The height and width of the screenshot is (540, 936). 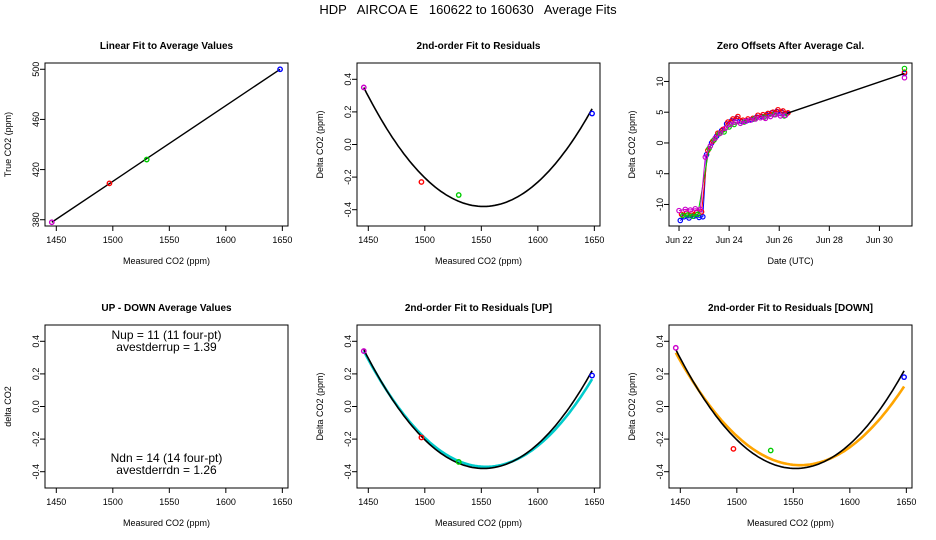 What do you see at coordinates (829, 240) in the screenshot?
I see `x-tick-label: Jun 28` at bounding box center [829, 240].